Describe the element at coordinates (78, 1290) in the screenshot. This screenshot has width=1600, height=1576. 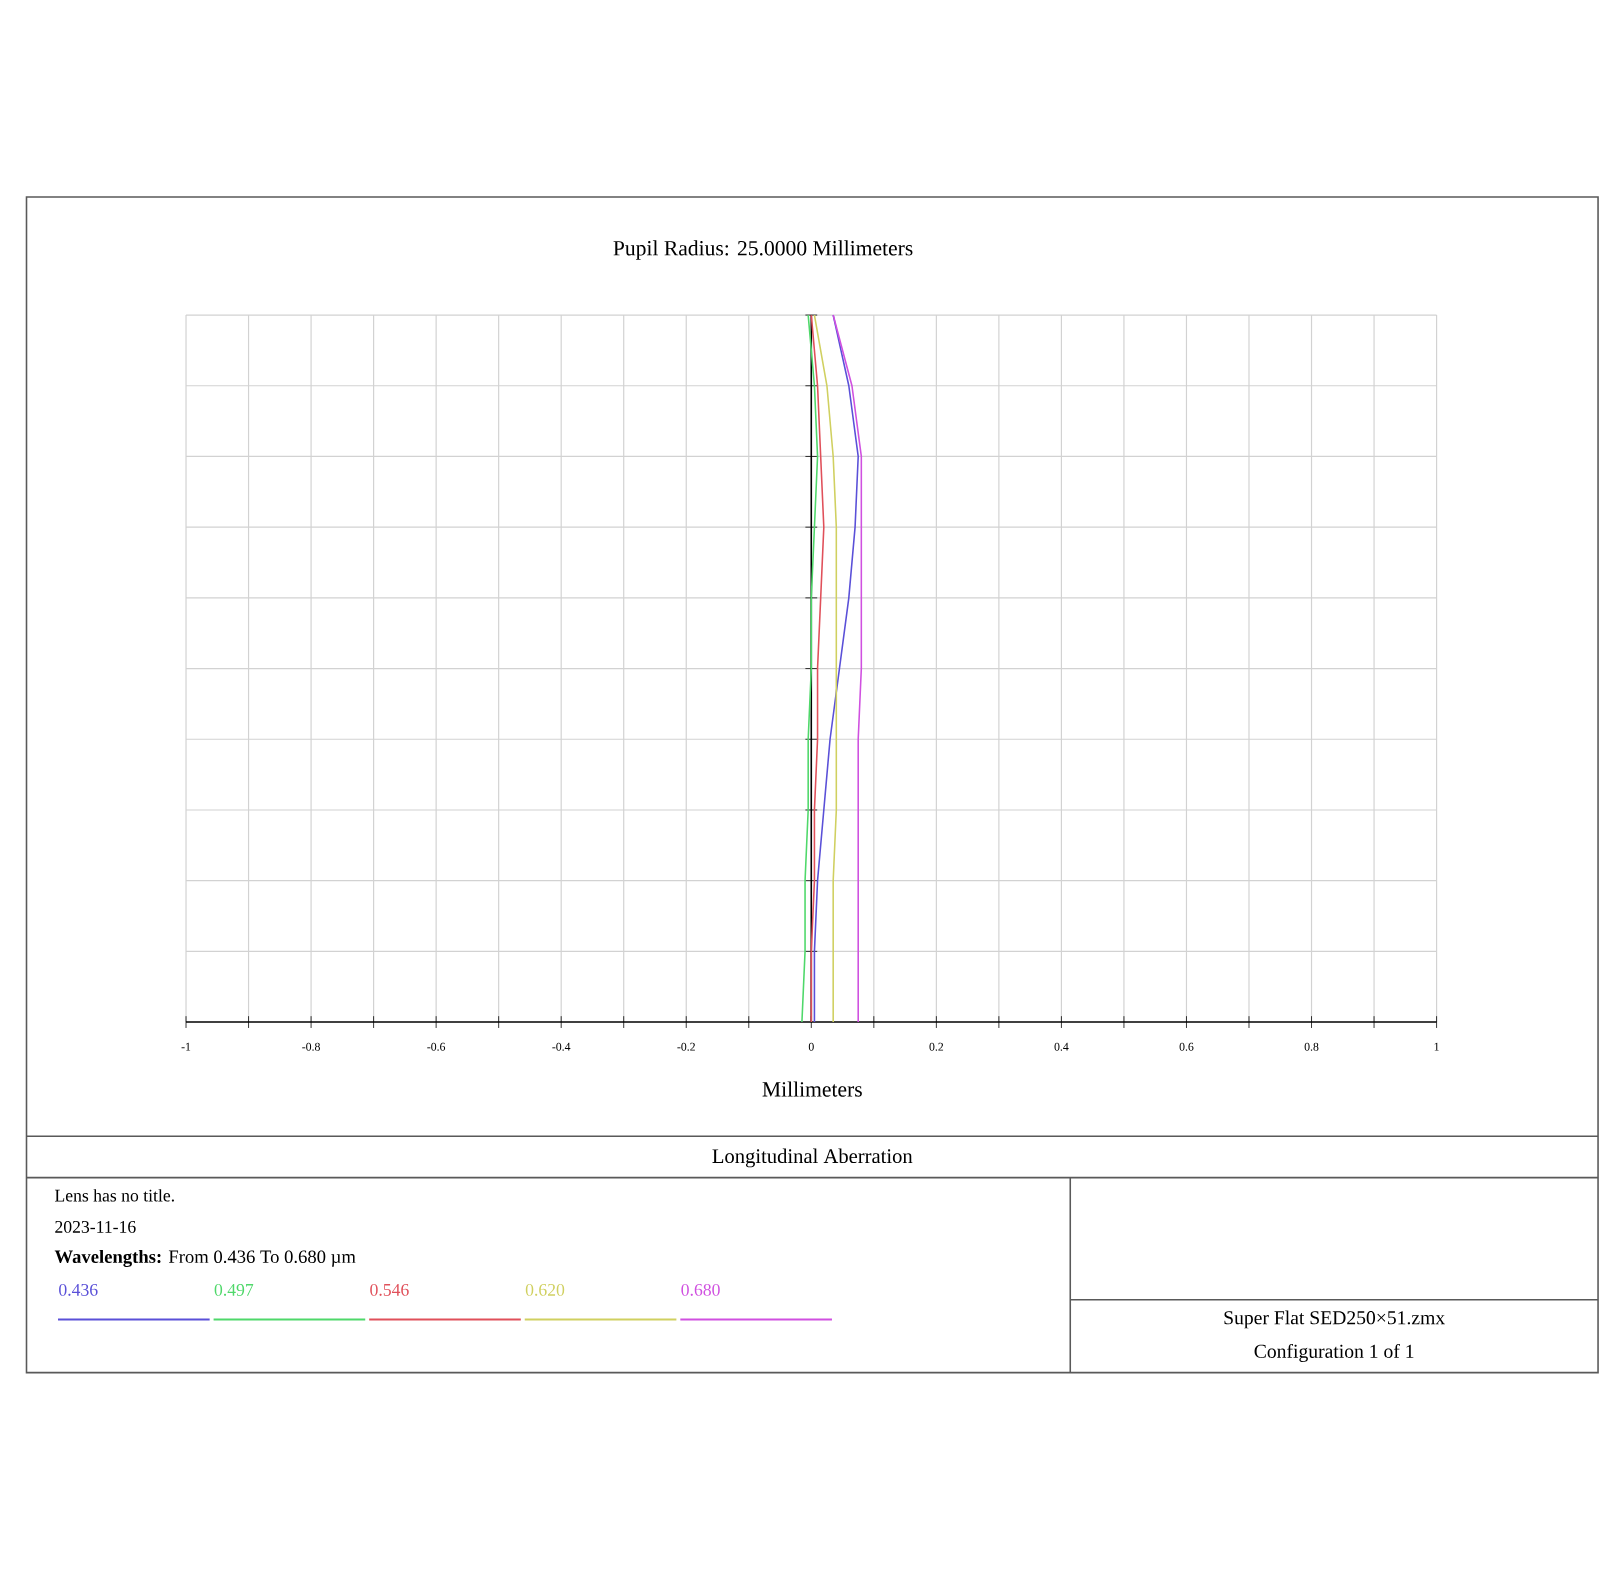
I see `text: 0.436` at that location.